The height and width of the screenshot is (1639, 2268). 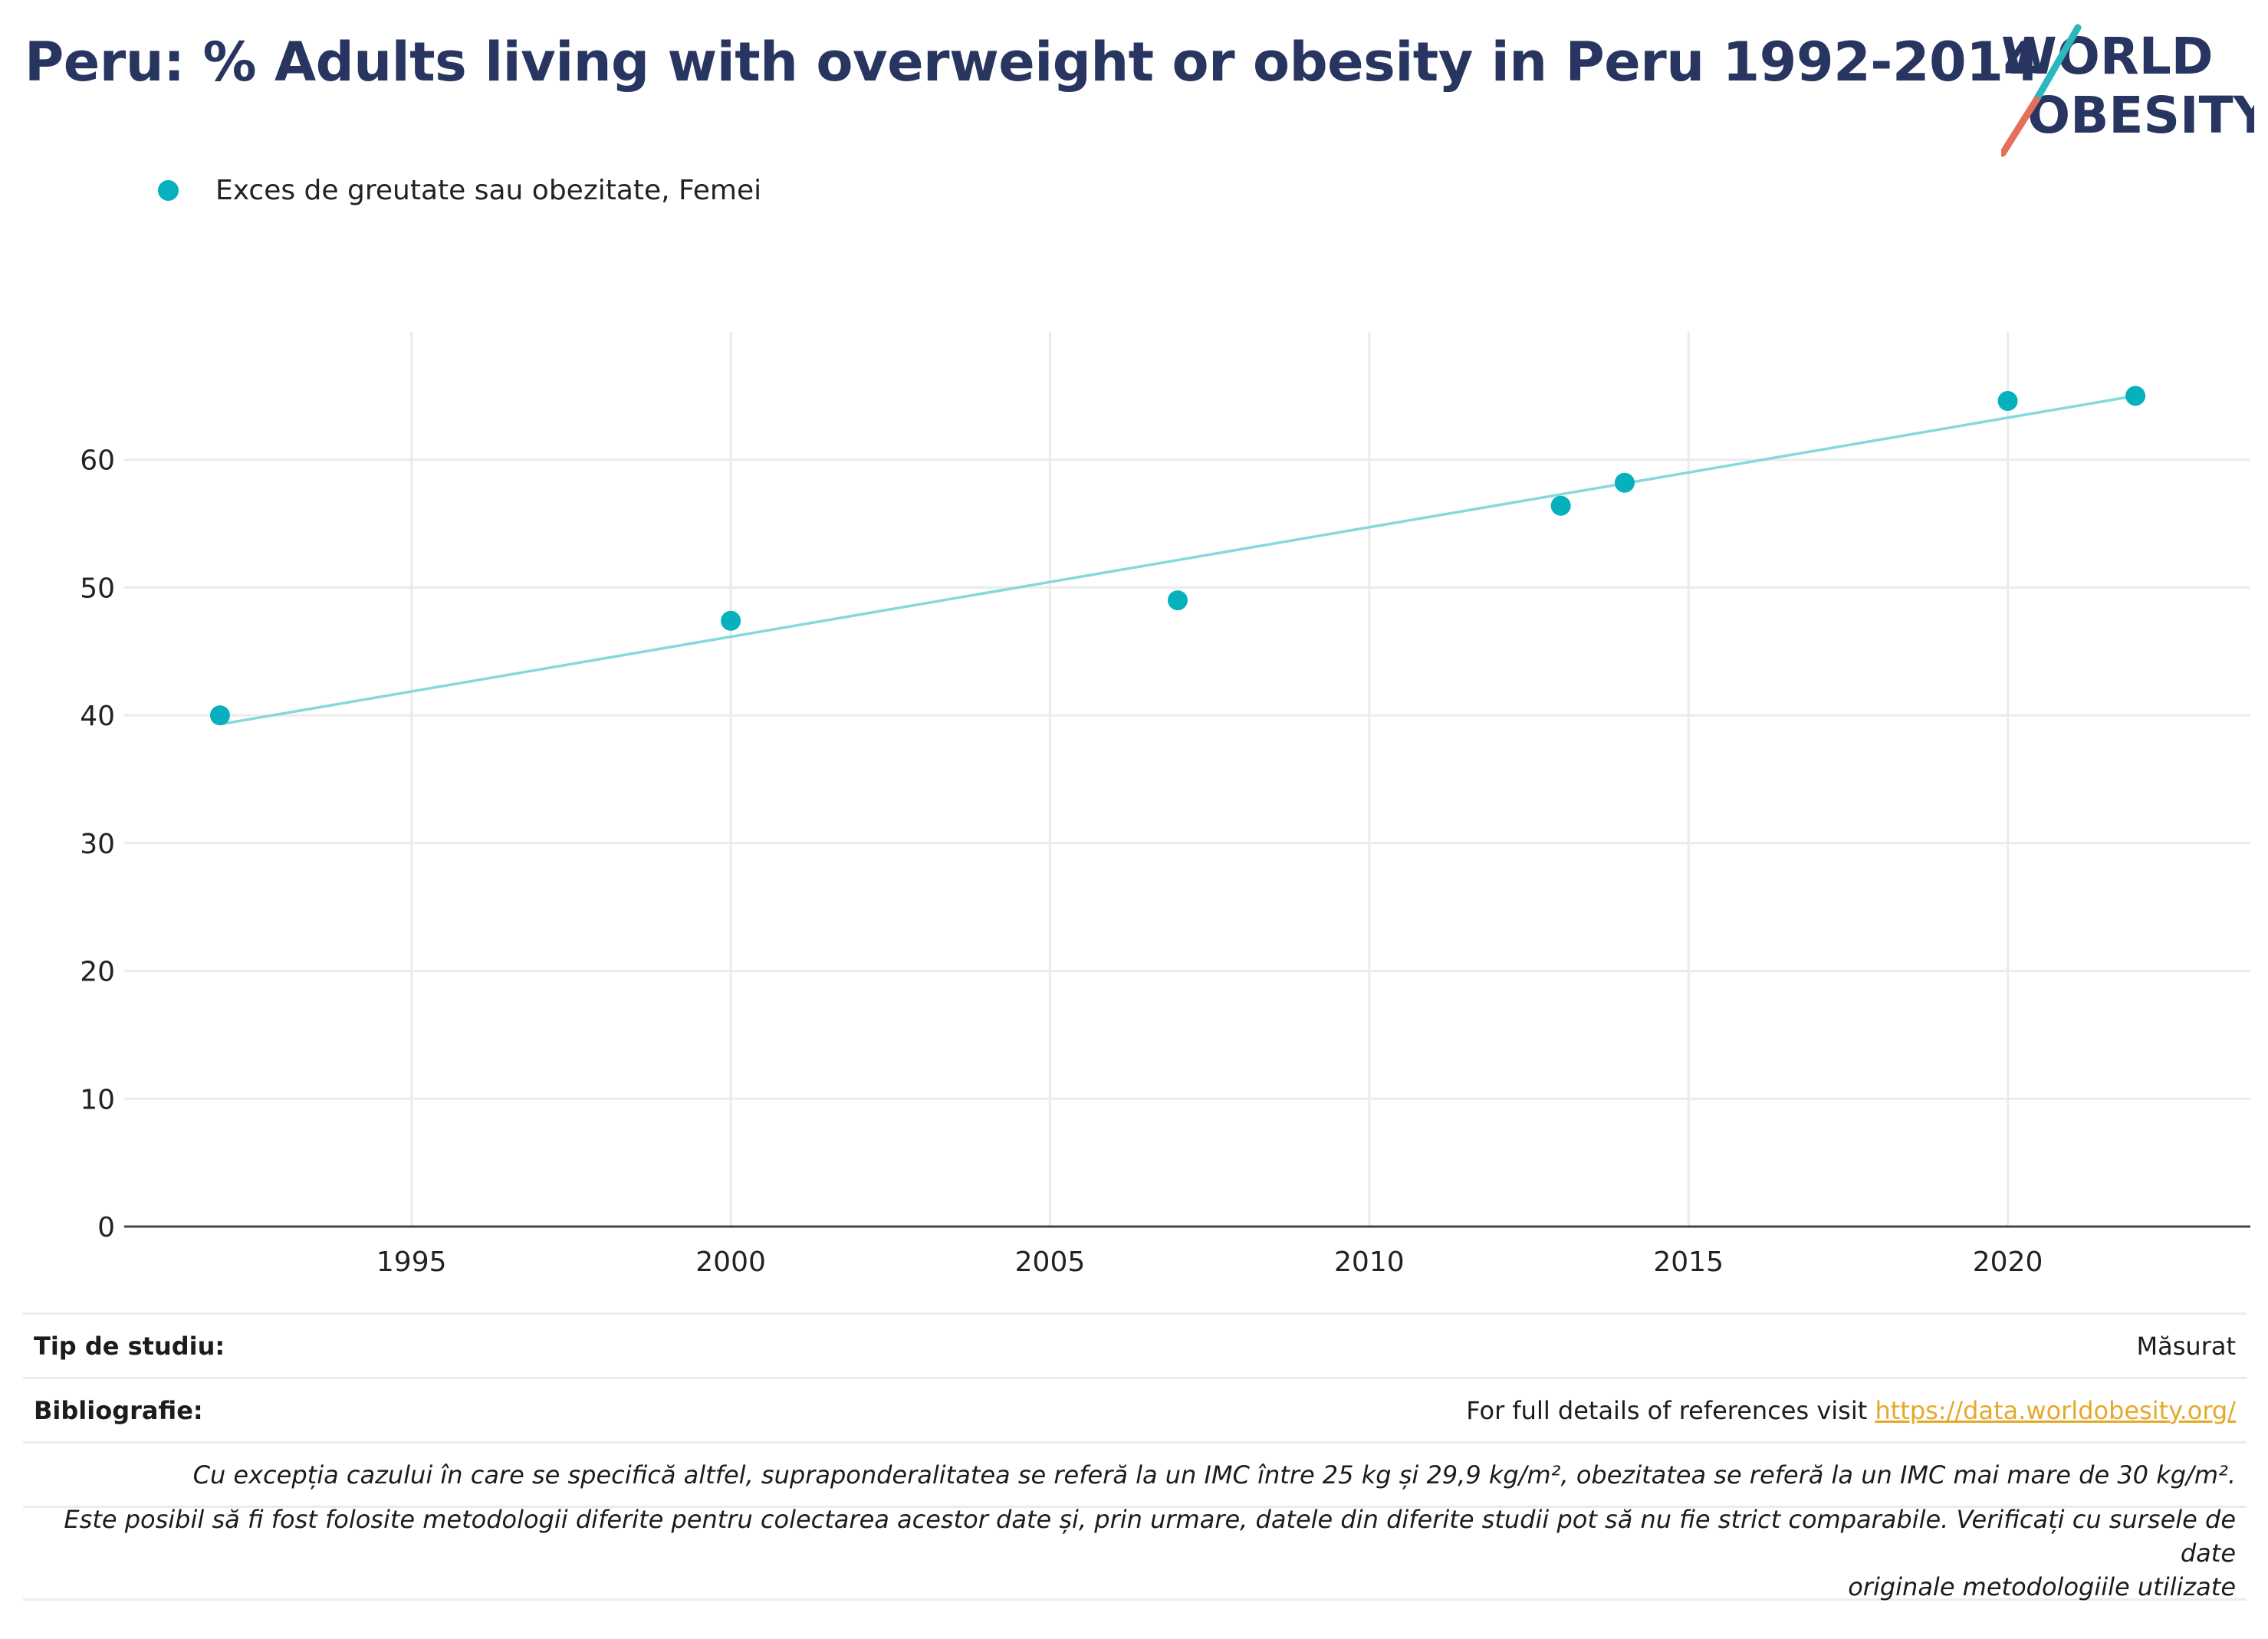 I want to click on world-obesity-logo: WORLD OBESITY, so click(x=2127, y=91).